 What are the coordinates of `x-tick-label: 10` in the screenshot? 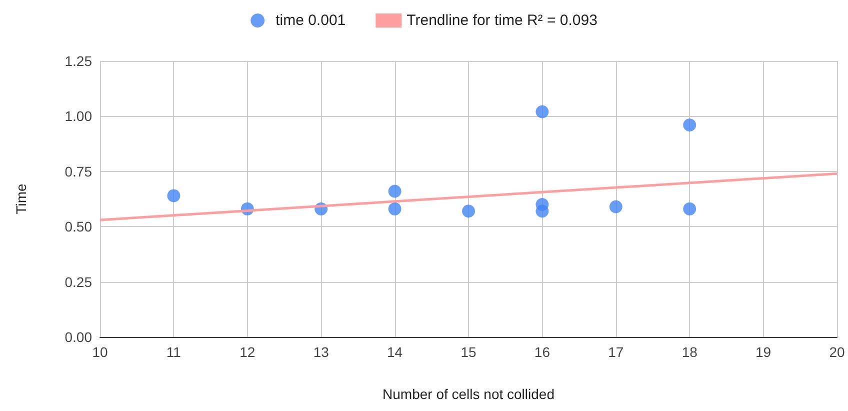 It's located at (100, 352).